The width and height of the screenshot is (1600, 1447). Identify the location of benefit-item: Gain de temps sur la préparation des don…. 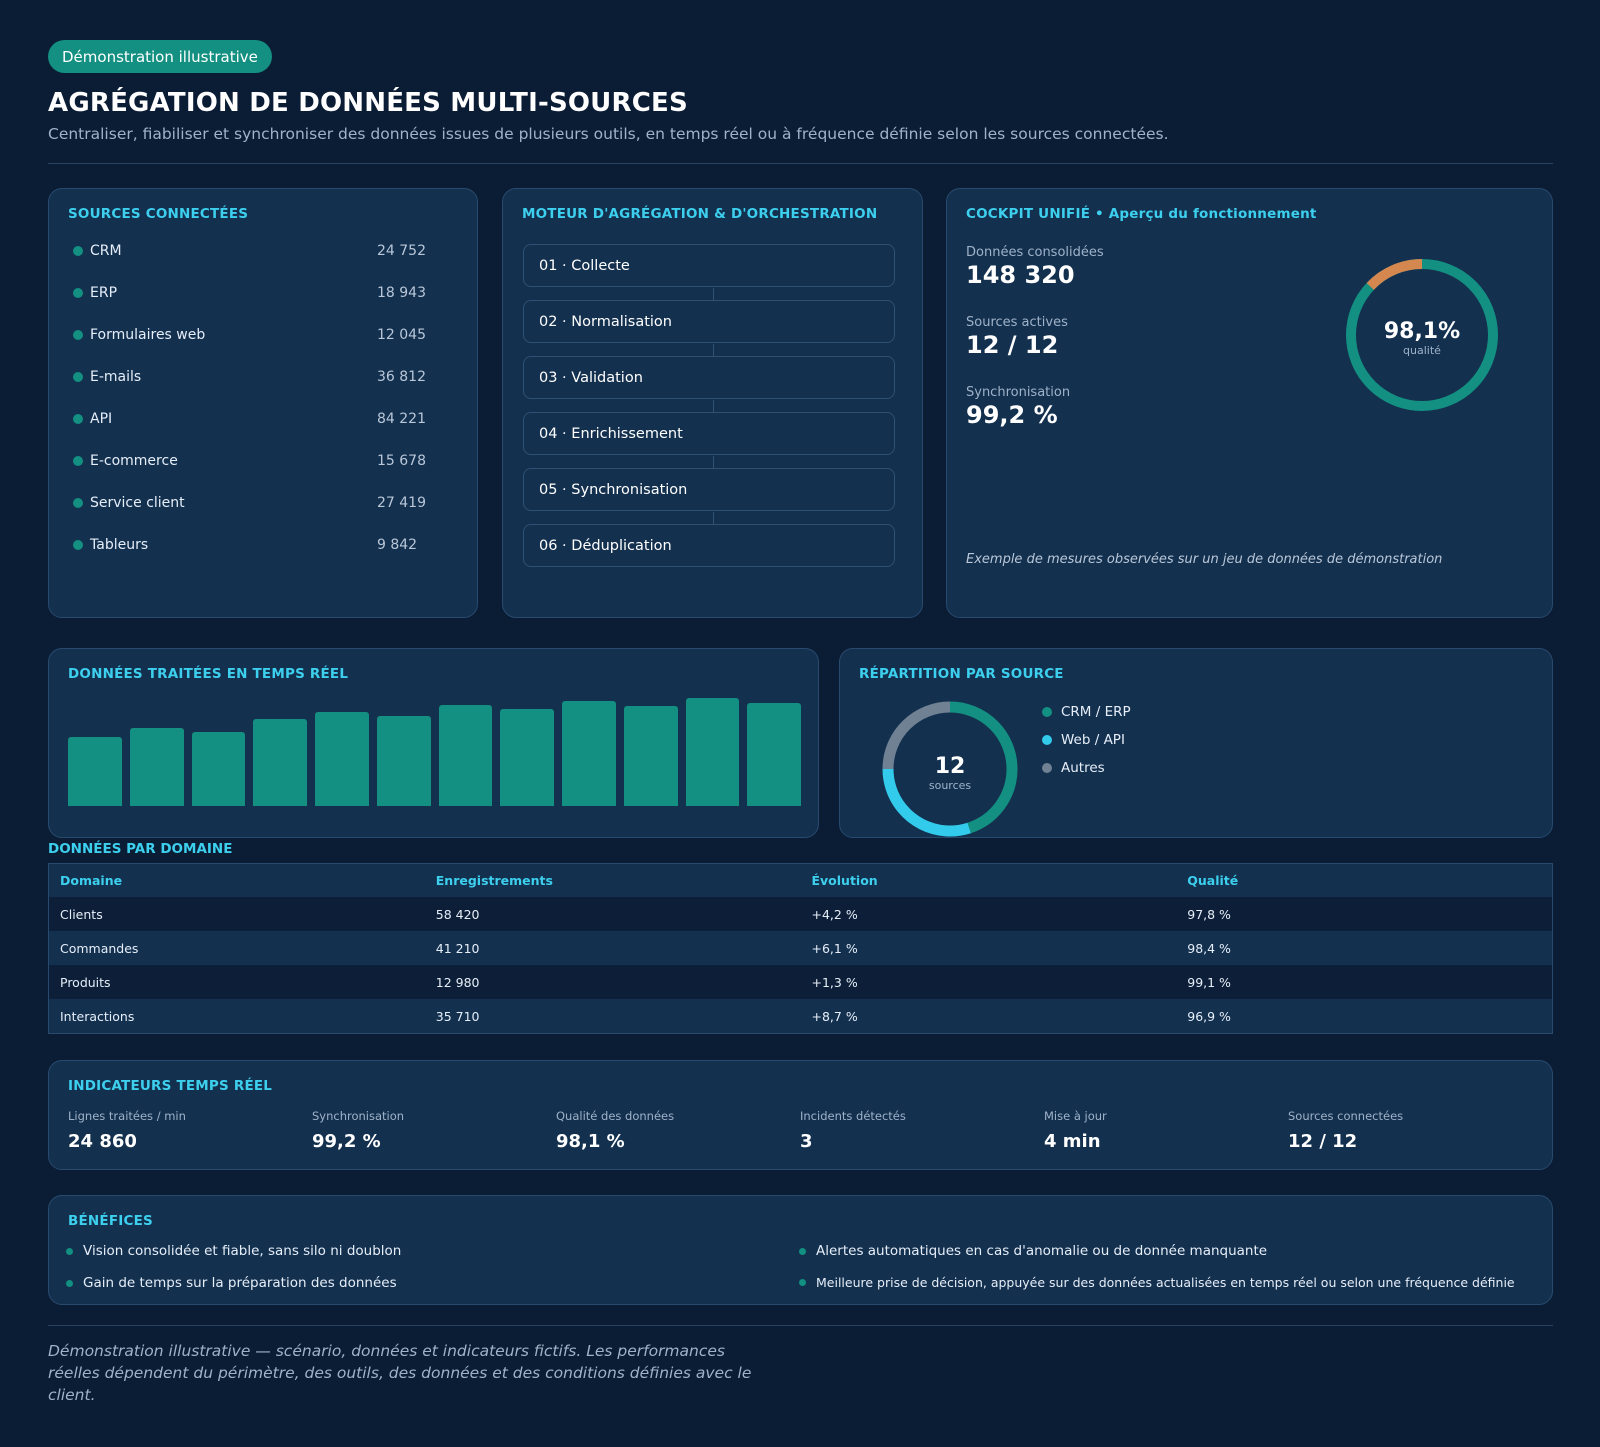
(231, 1283).